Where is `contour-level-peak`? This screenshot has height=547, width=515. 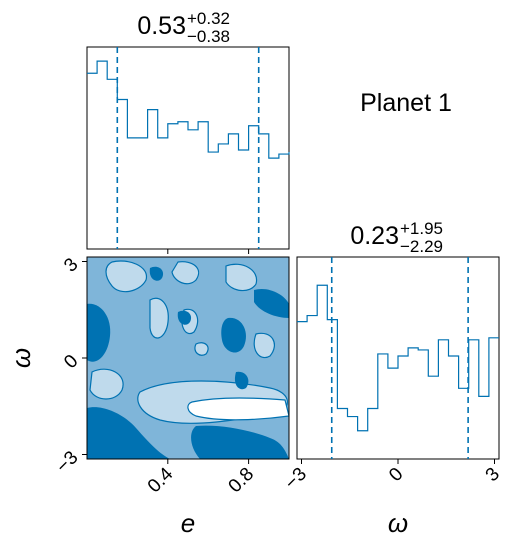 contour-level-peak is located at coordinates (238, 409).